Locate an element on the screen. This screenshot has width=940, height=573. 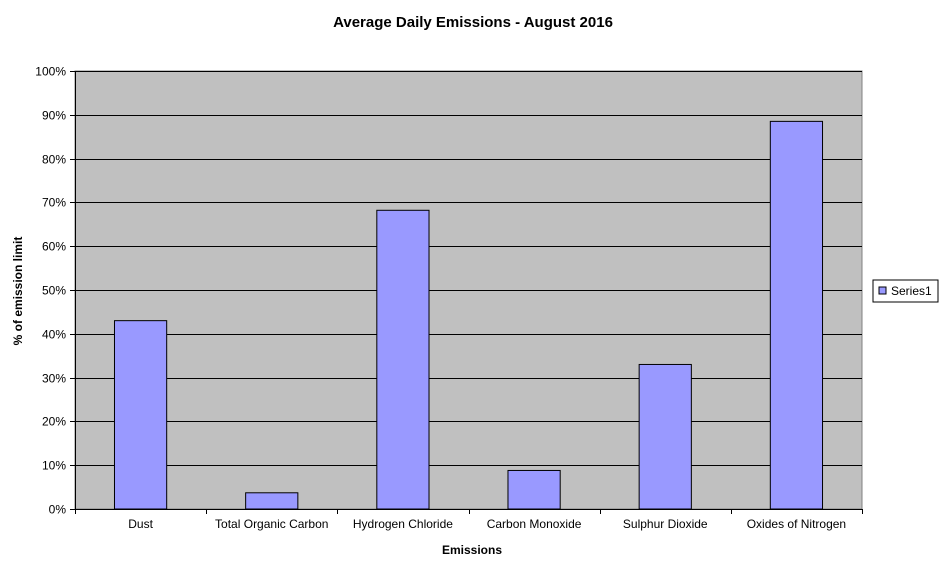
y-tick-label: 90% is located at coordinates (54, 116).